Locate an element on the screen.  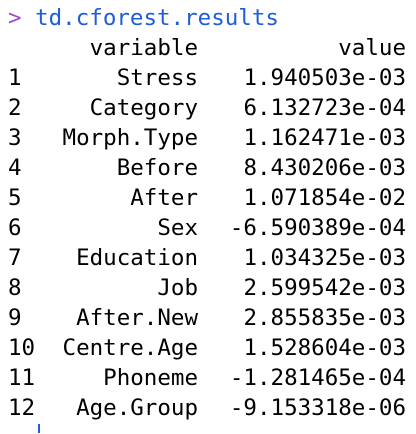
row-index: 1 is located at coordinates (15, 78).